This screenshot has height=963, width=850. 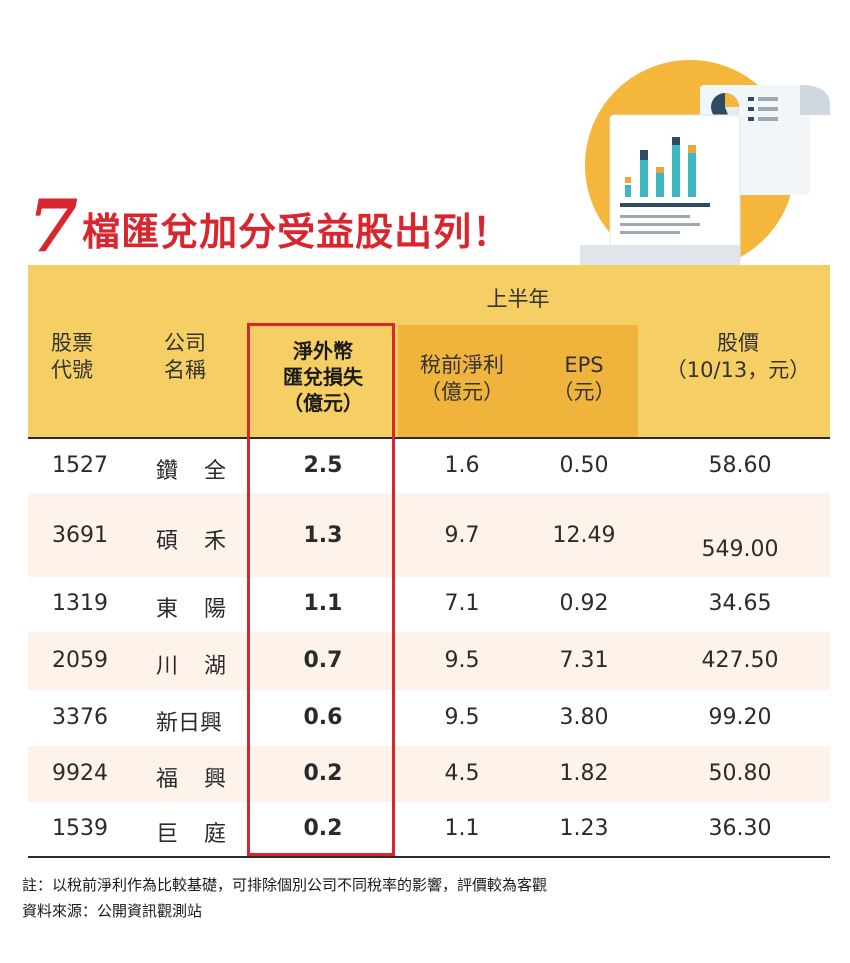 I want to click on table-top-rule, so click(x=429, y=438).